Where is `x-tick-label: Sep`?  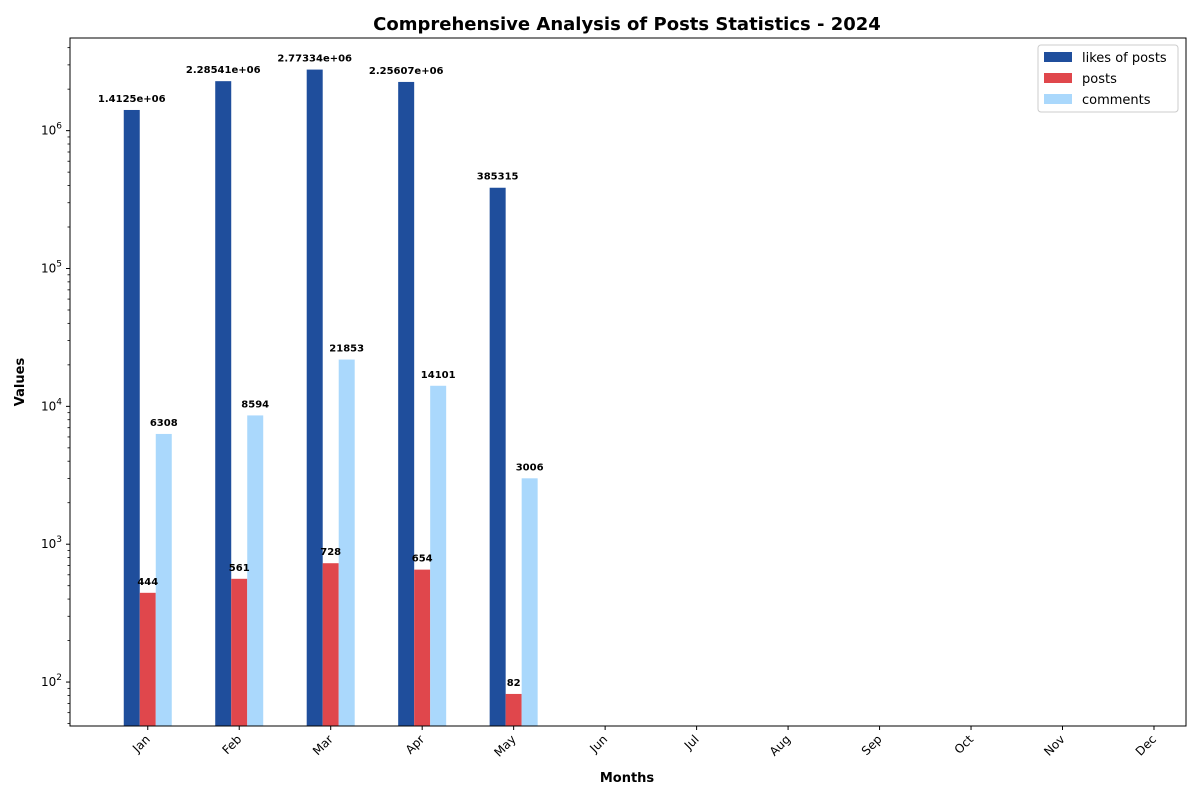 x-tick-label: Sep is located at coordinates (872, 745).